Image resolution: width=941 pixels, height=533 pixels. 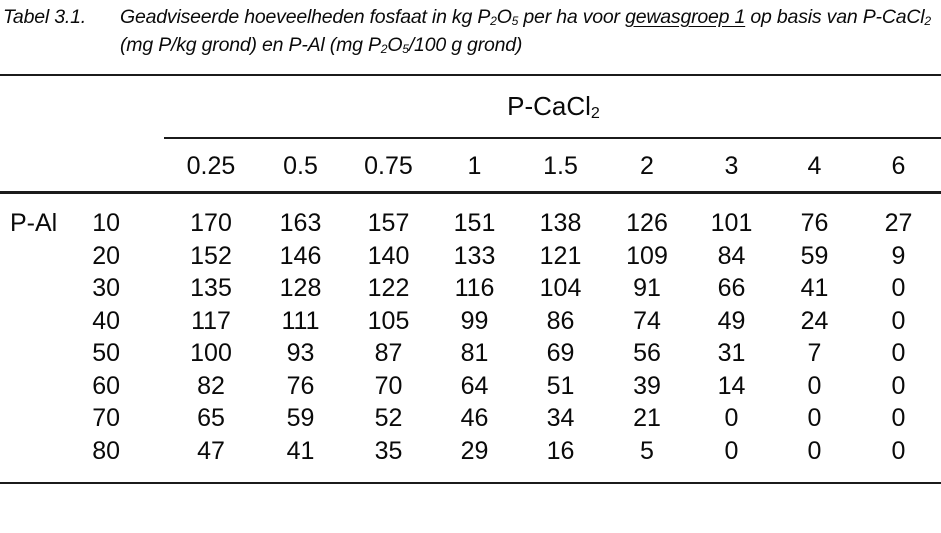 I want to click on table-cell: 64, so click(x=474, y=385).